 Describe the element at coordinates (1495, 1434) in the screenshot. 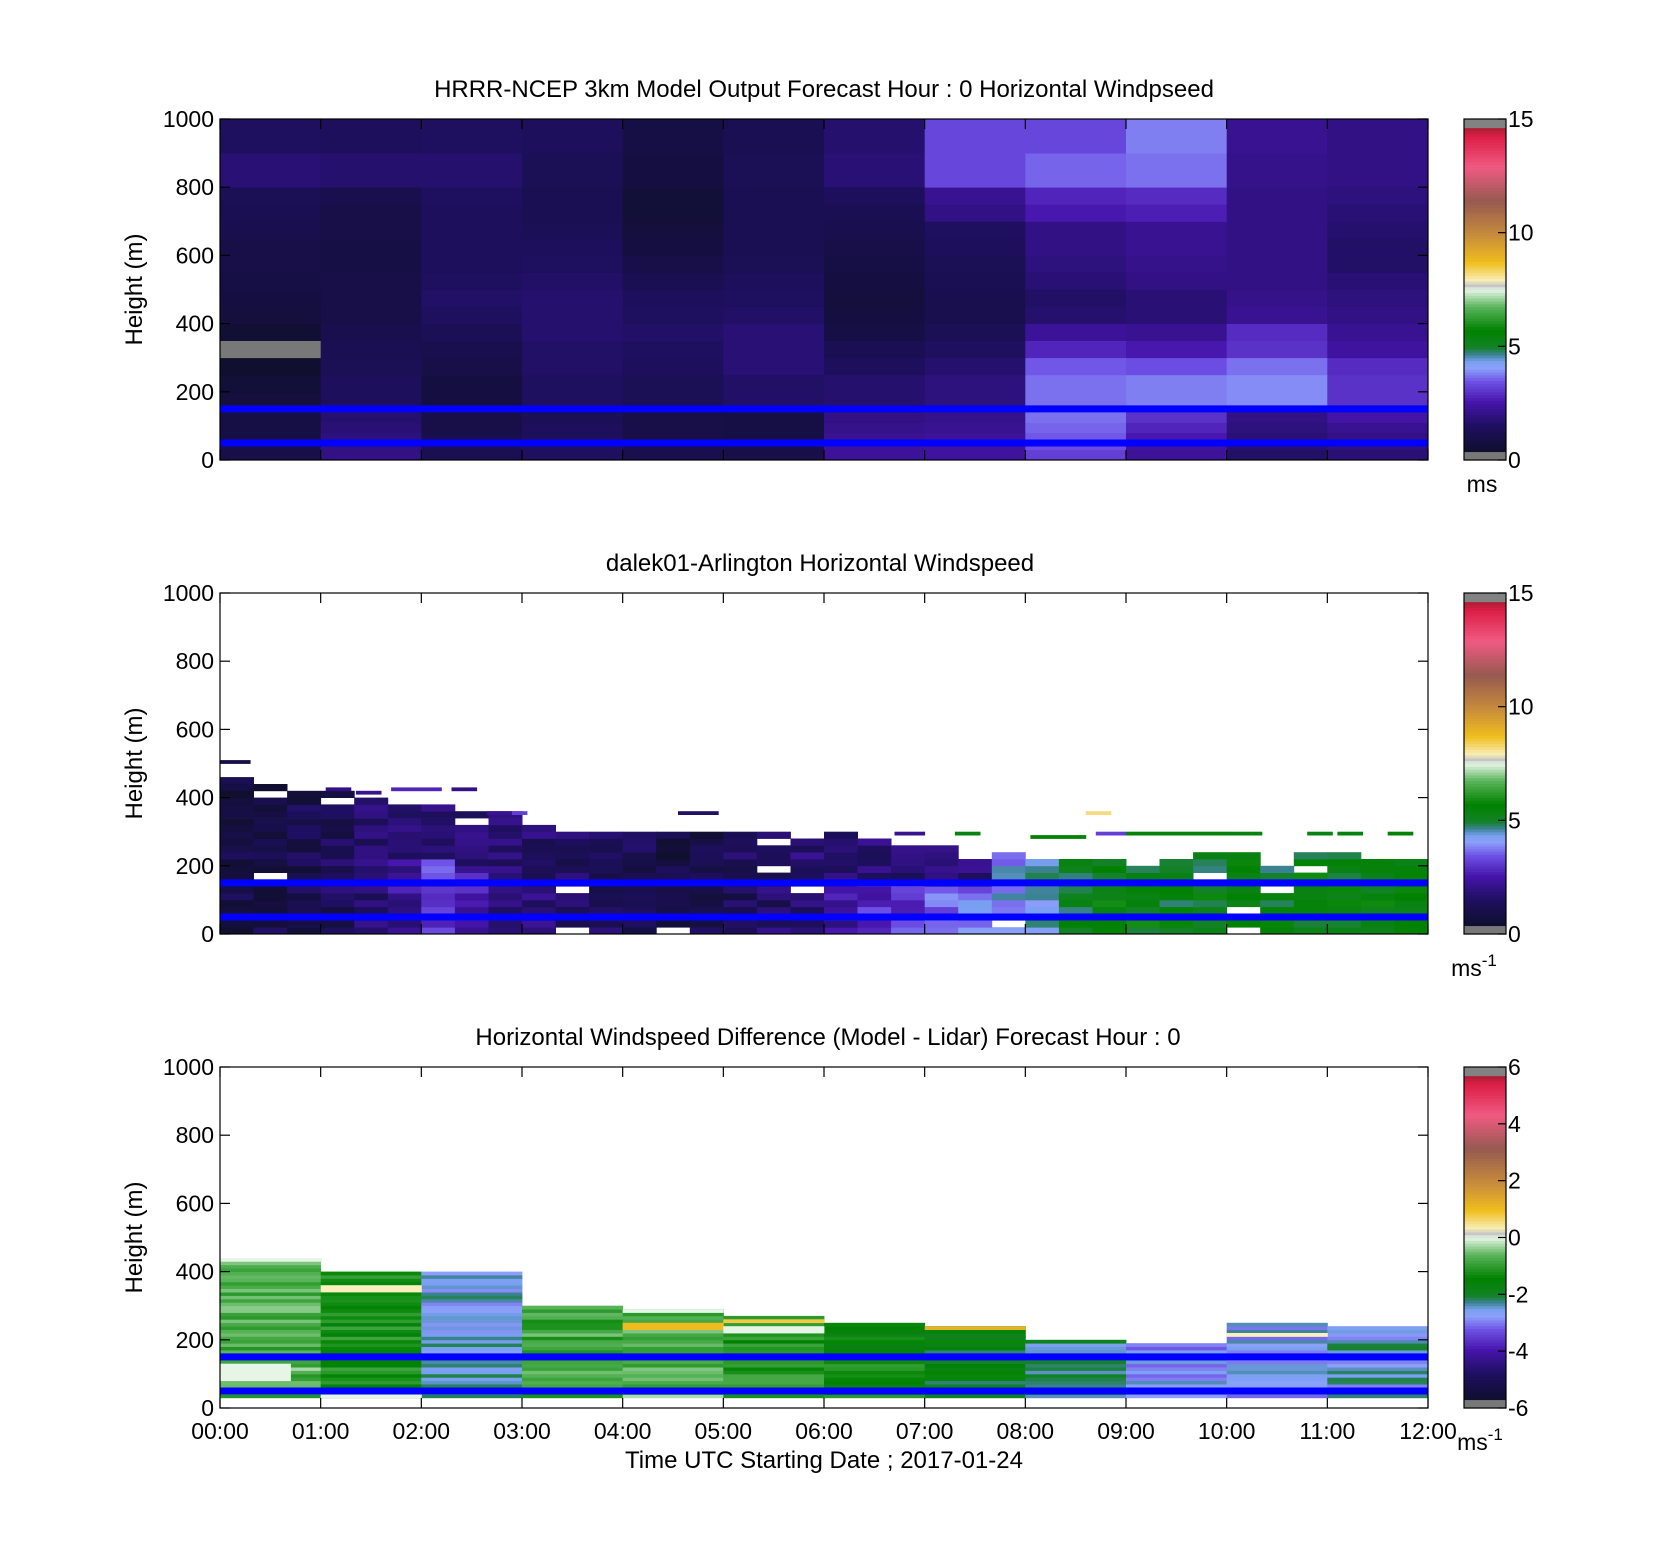

I see `panel-difference-colorbar-unit-exp: -1` at that location.